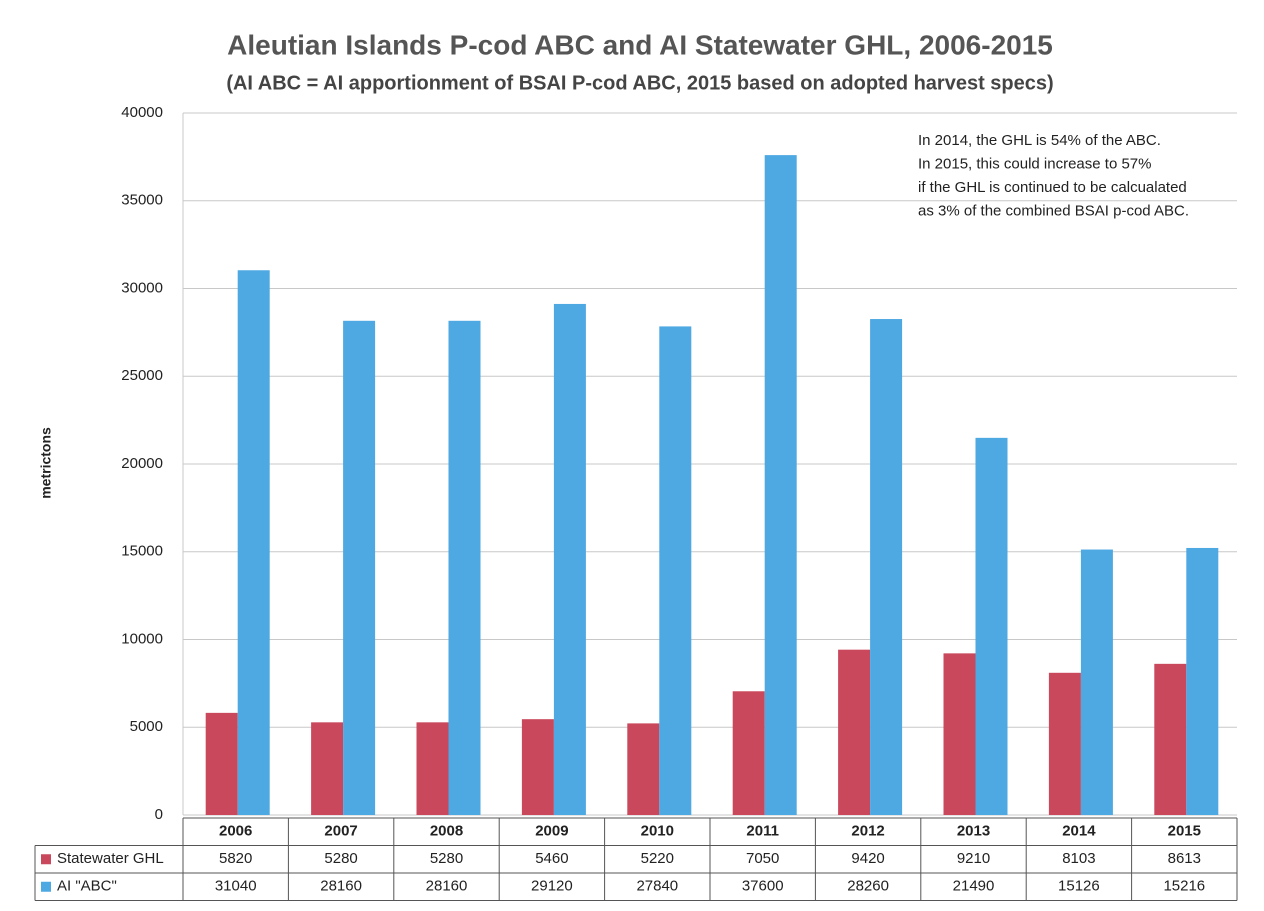  Describe the element at coordinates (142, 551) in the screenshot. I see `y-tick-label: 15000` at that location.